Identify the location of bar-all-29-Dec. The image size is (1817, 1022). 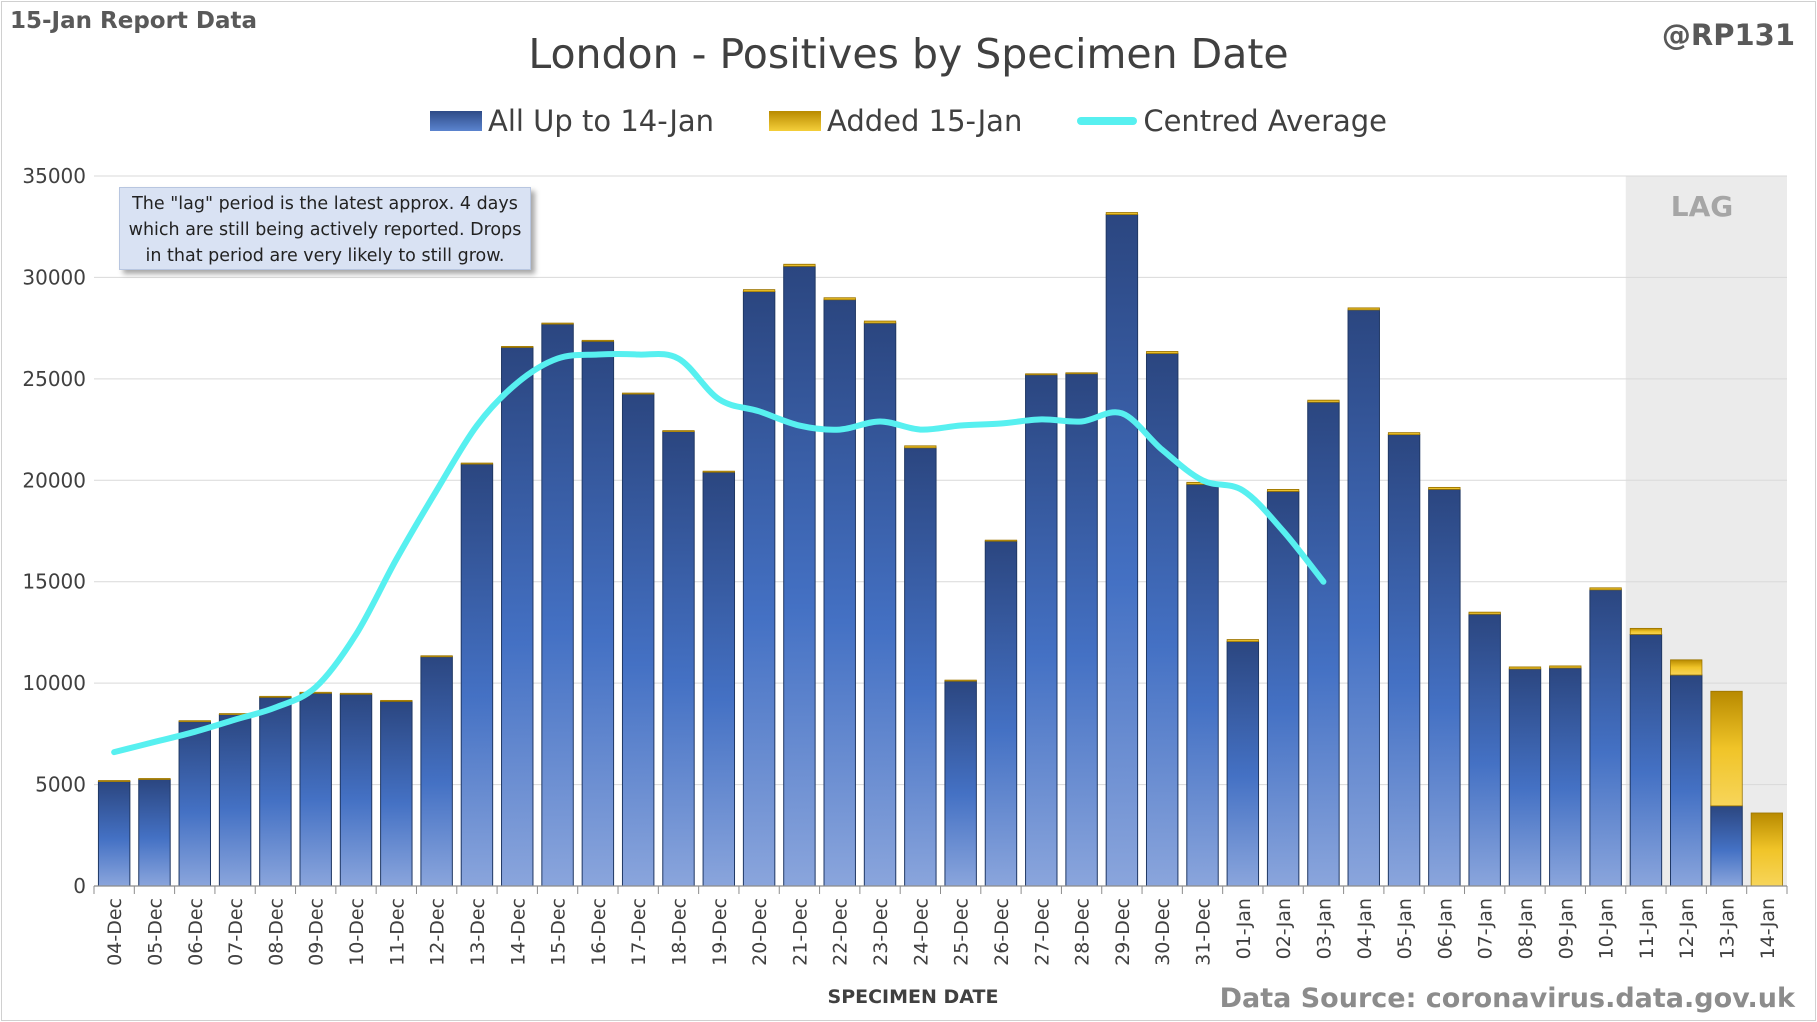
(1122, 550).